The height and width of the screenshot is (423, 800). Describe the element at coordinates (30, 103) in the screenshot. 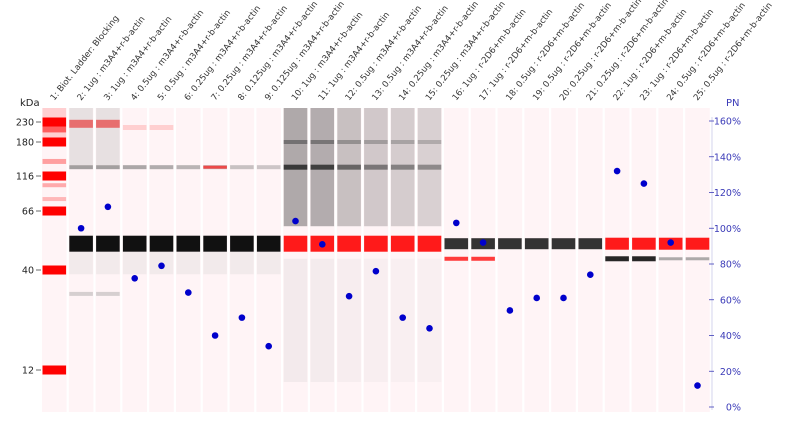

I see `kda-axis-title: kDa` at that location.